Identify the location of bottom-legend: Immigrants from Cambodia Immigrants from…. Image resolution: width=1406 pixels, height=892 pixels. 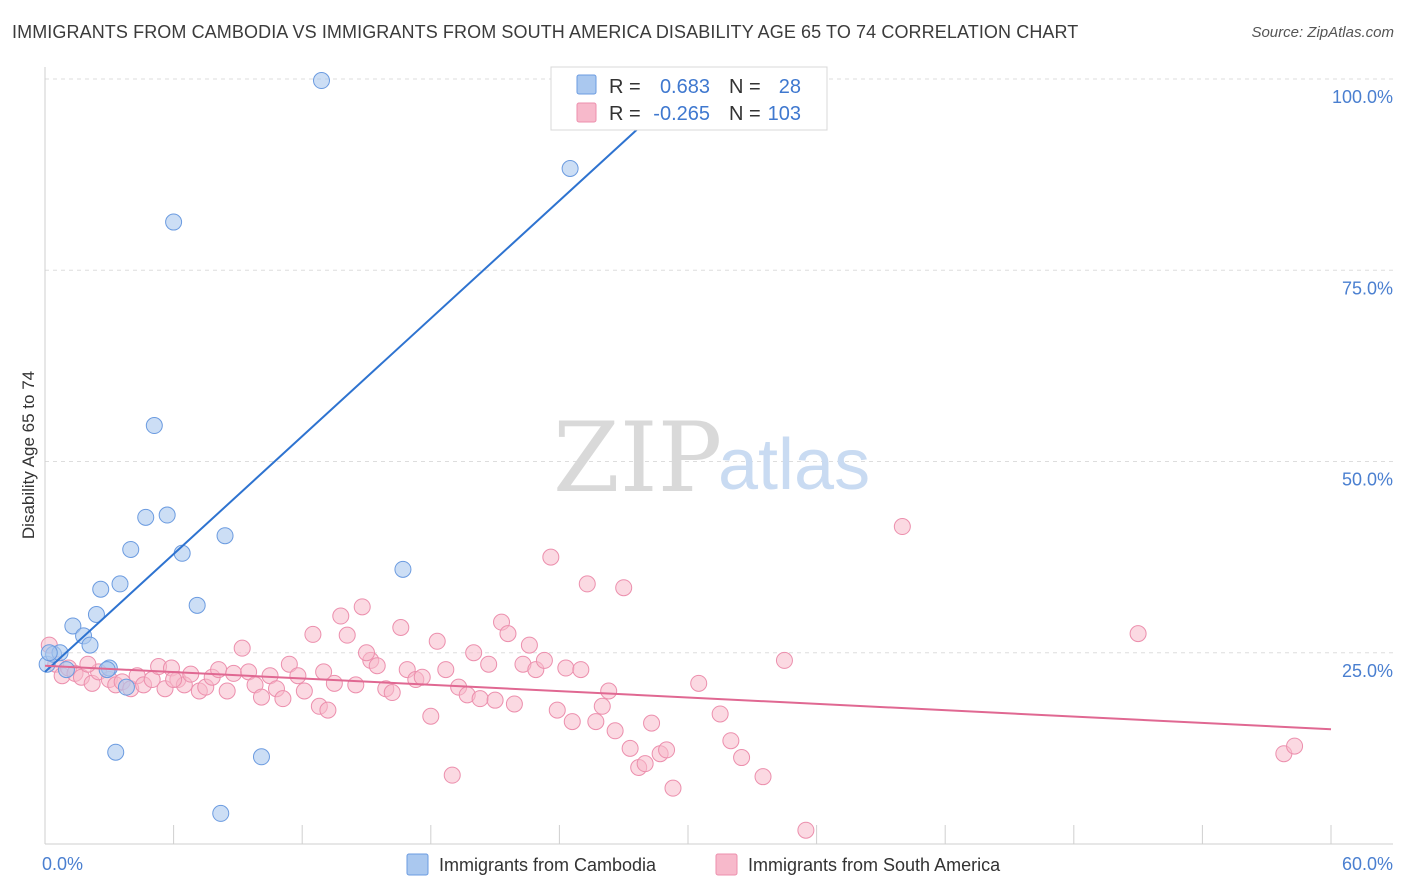
(703, 864).